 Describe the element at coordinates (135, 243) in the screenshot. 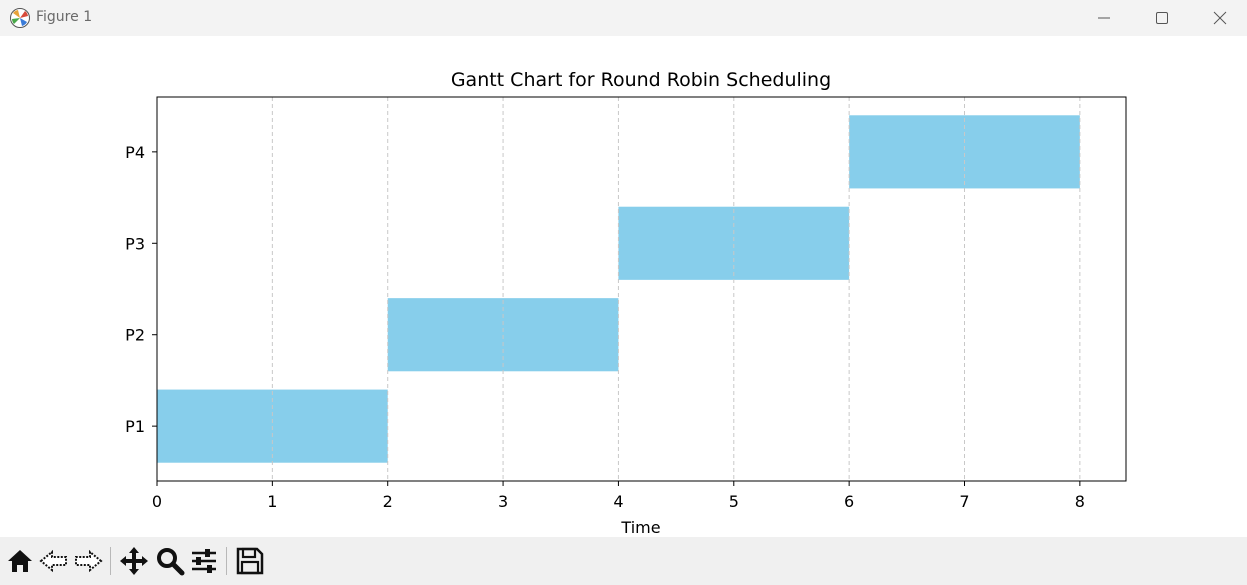

I see `y-tick-label: P3` at that location.